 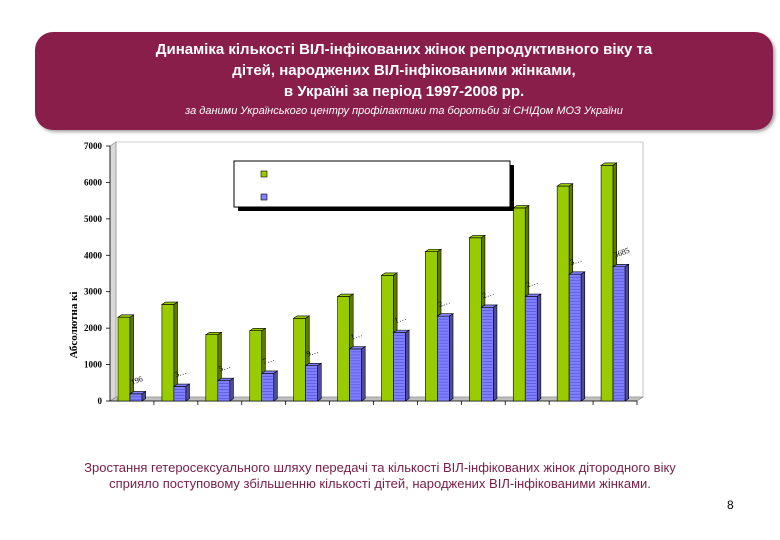 What do you see at coordinates (93, 146) in the screenshot?
I see `y-tick-label: 7000` at bounding box center [93, 146].